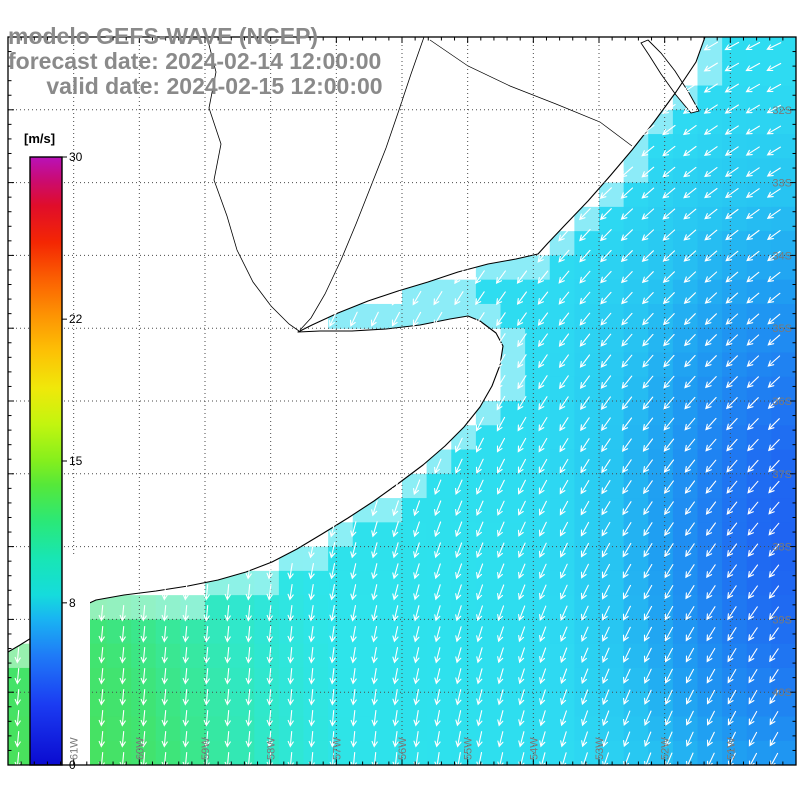 The width and height of the screenshot is (800, 800). What do you see at coordinates (731, 748) in the screenshot?
I see `longitude-label: 51W` at bounding box center [731, 748].